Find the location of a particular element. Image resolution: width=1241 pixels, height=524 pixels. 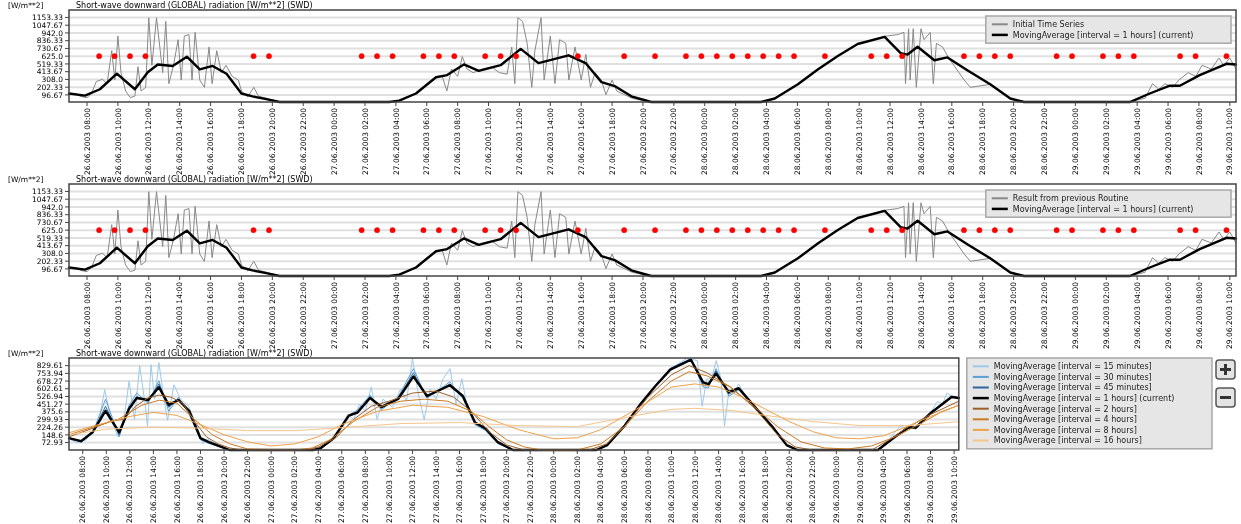

legend-label: MovingAverage [interval = 4 hours] is located at coordinates (1065, 420).